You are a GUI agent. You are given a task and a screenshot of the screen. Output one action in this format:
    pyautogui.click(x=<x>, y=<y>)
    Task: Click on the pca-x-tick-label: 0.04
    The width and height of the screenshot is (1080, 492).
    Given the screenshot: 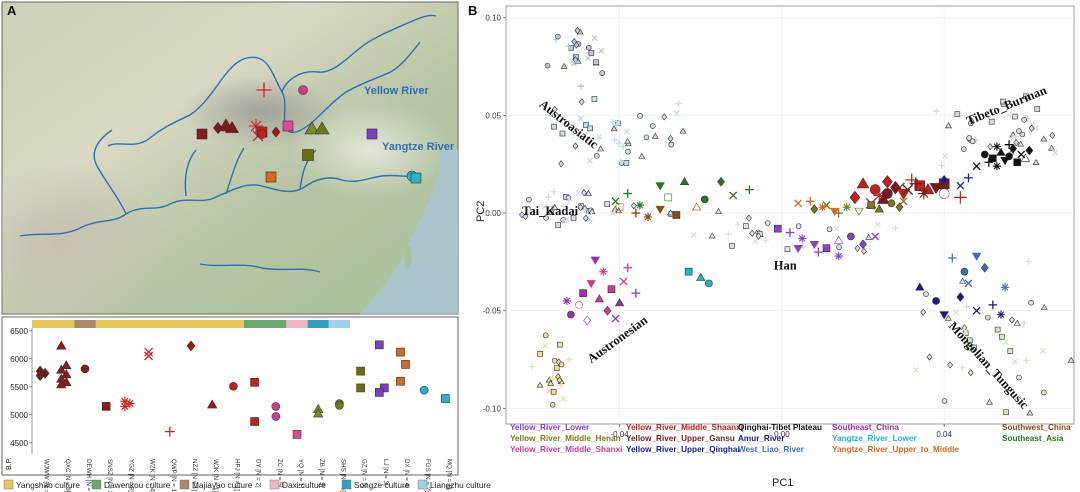 What is the action you would take?
    pyautogui.click(x=944, y=434)
    